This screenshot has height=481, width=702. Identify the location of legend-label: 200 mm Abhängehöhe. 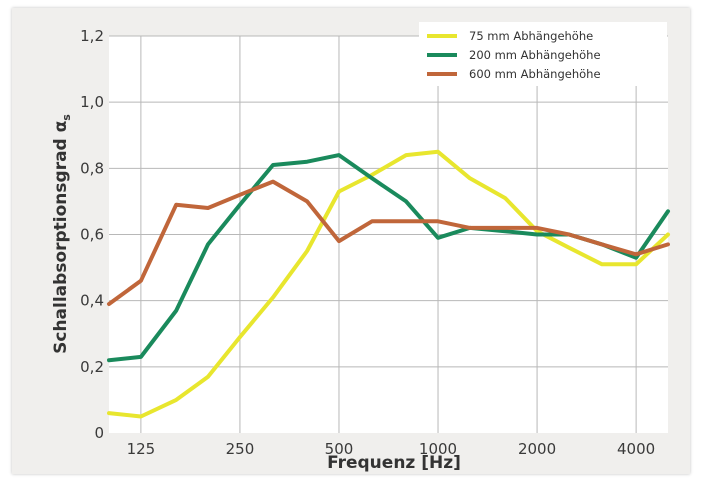
(535, 55).